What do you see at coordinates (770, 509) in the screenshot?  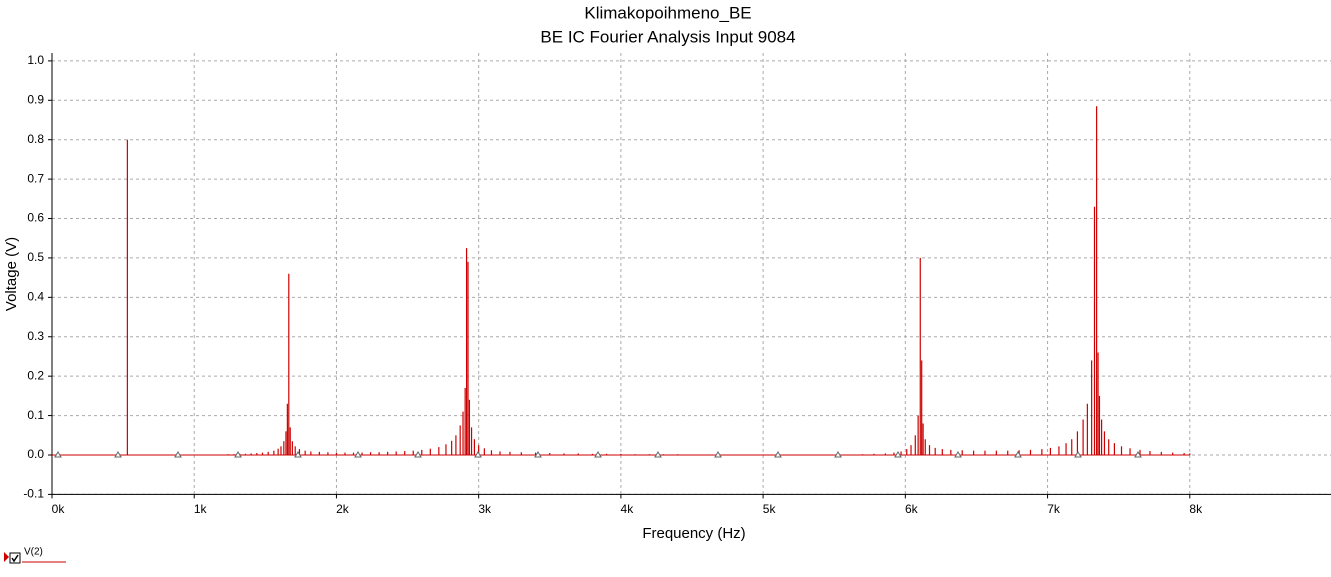 I see `x-tick-label: 5k` at bounding box center [770, 509].